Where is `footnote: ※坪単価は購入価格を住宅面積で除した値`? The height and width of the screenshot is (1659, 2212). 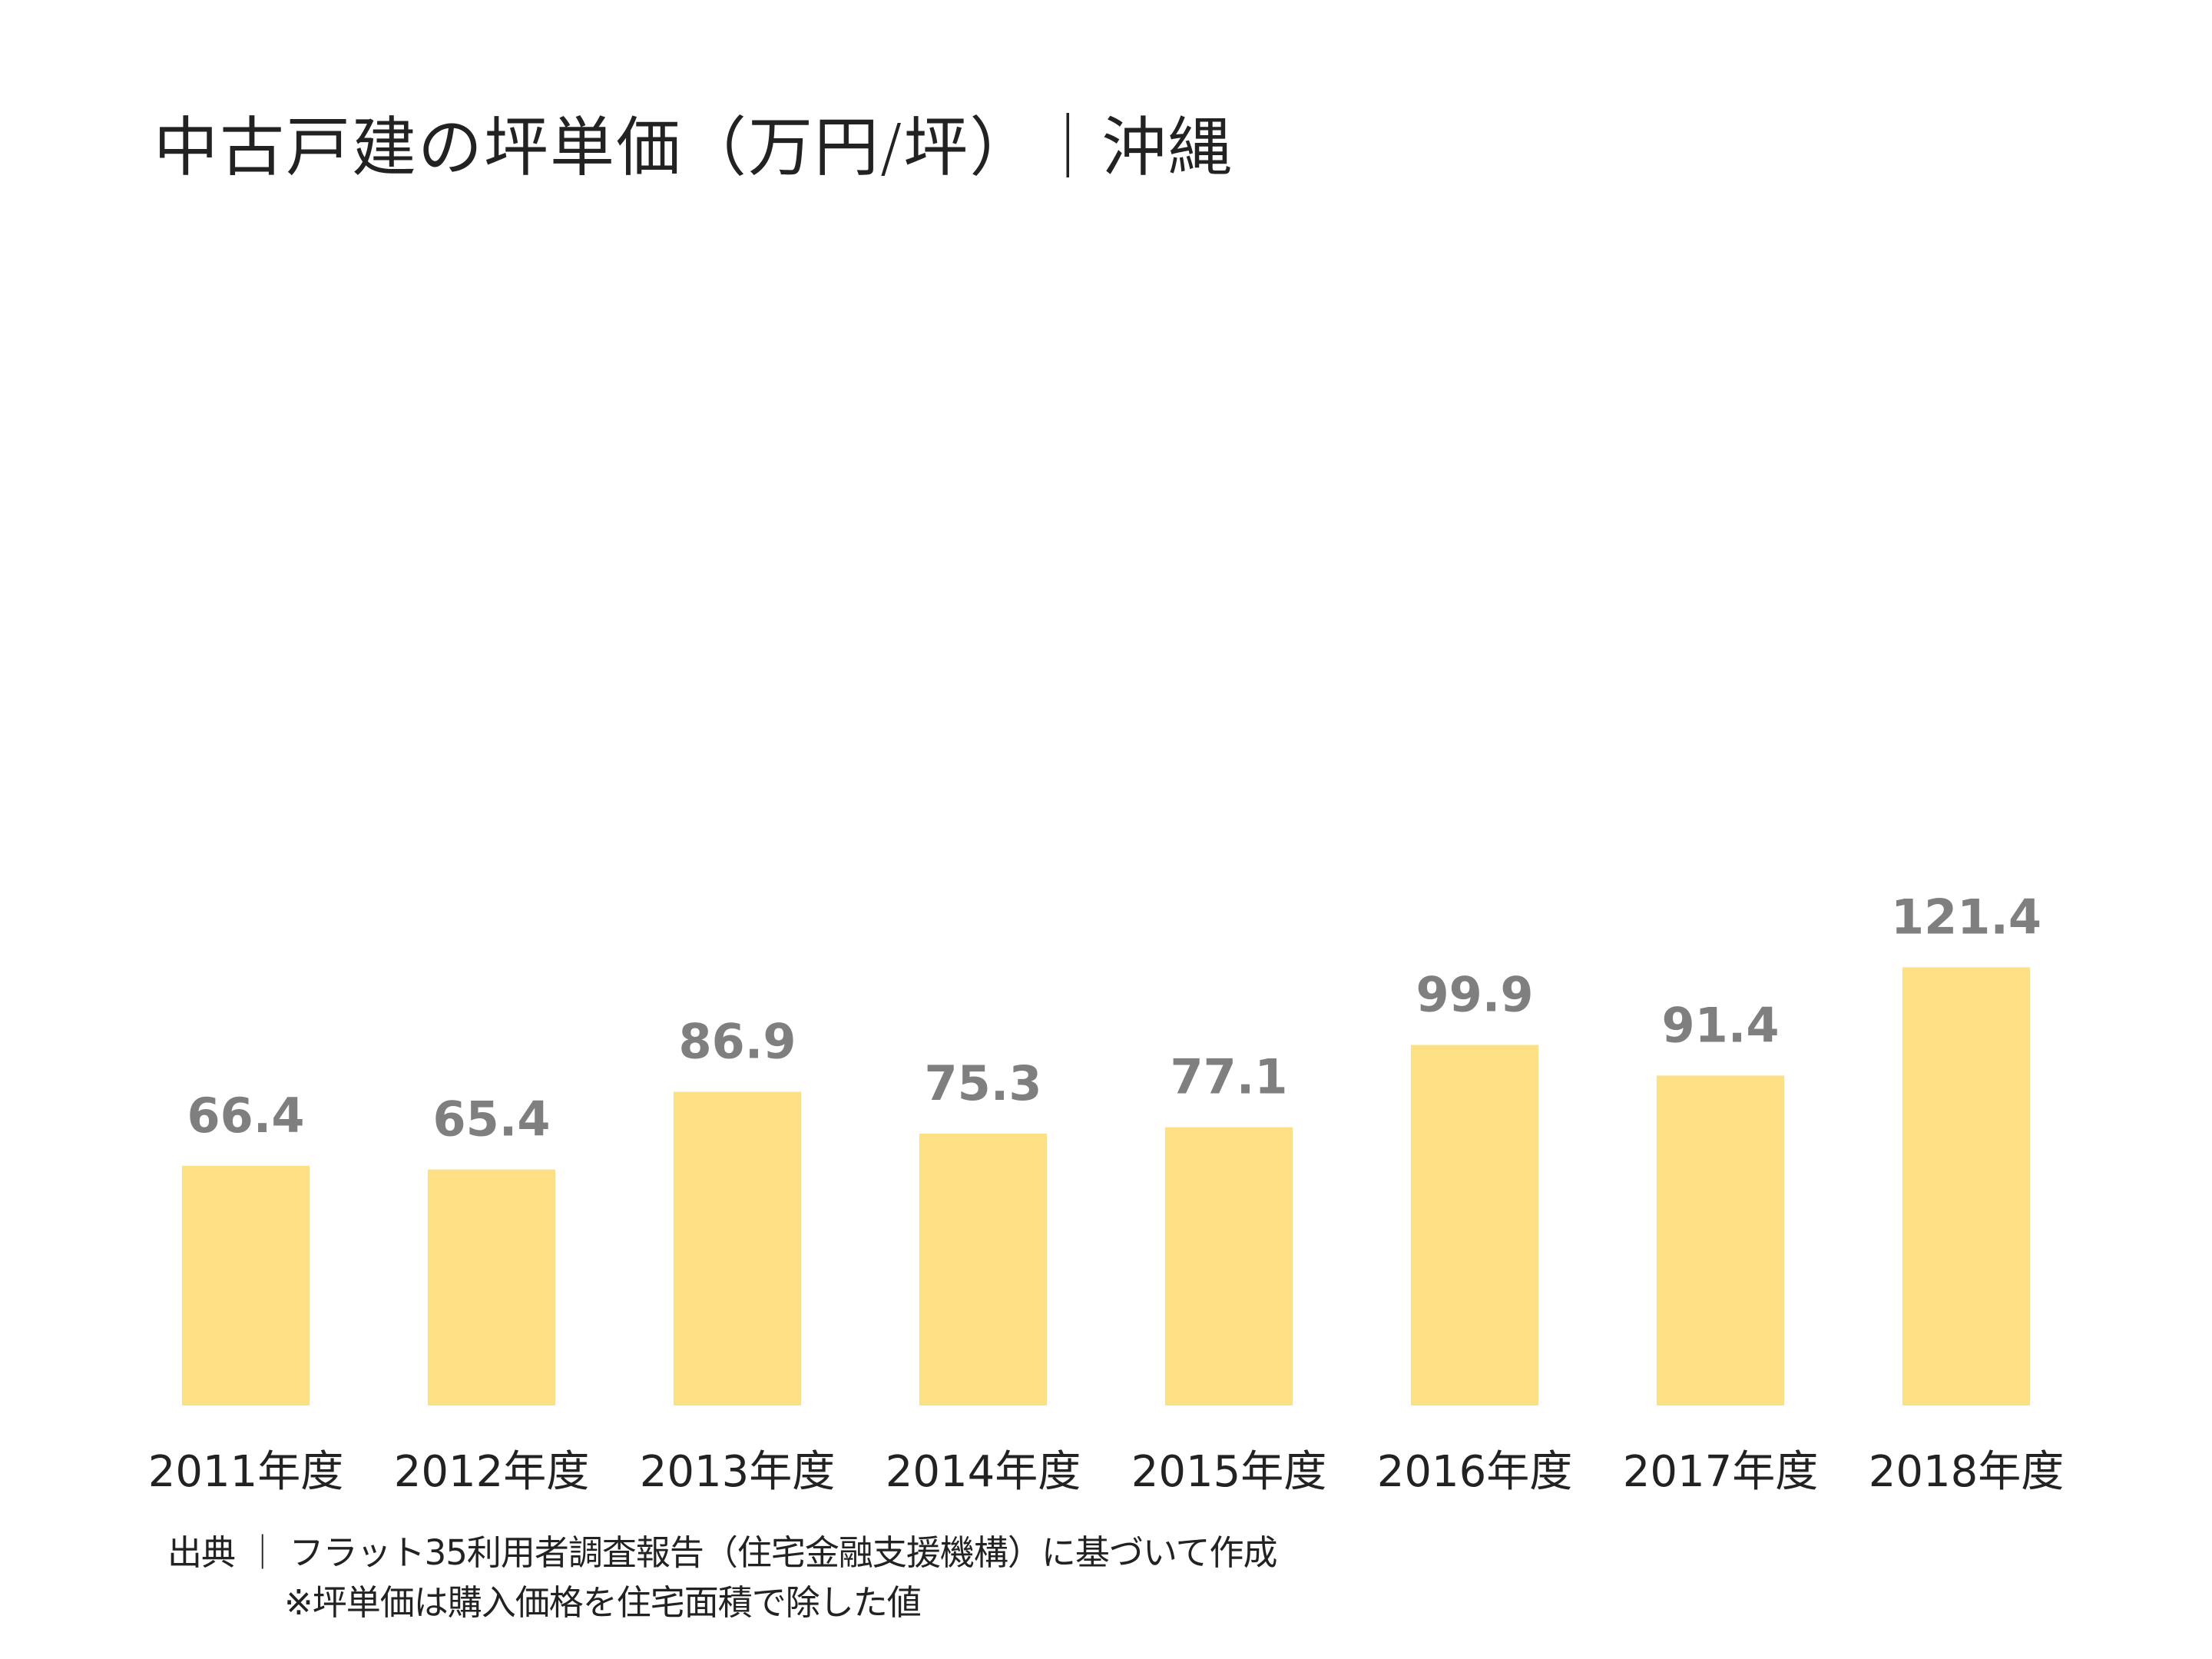
footnote: ※坪単価は購入価格を住宅面積で除した値 is located at coordinates (603, 1603).